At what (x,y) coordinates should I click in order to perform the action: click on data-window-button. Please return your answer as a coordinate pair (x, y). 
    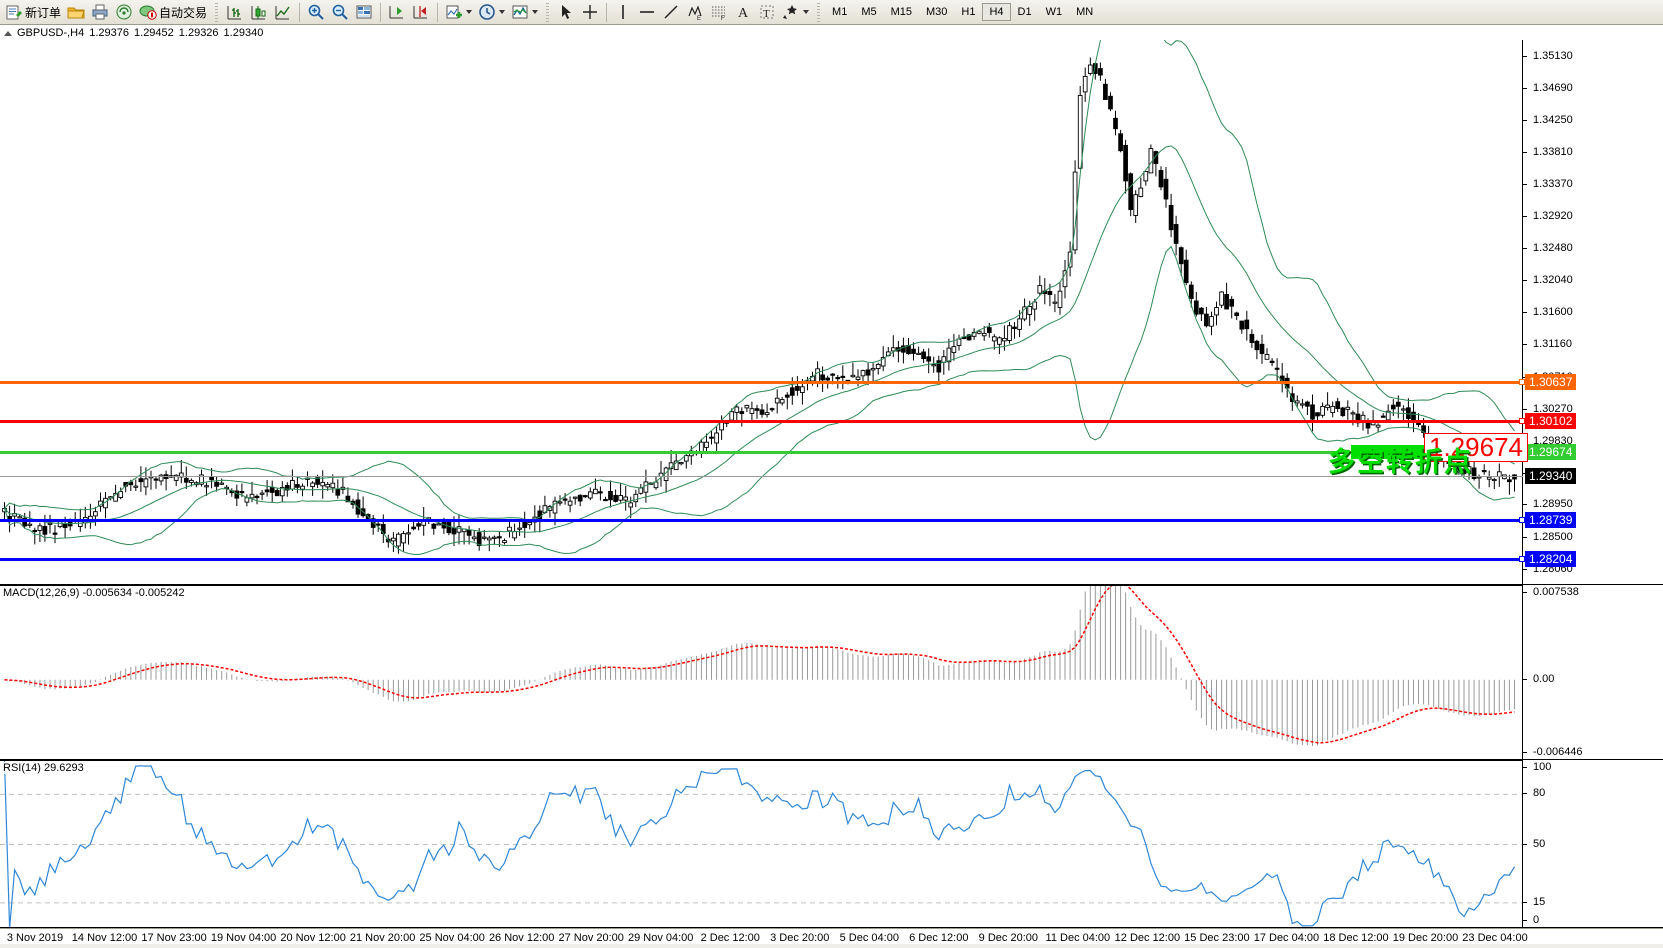
    Looking at the image, I should click on (364, 12).